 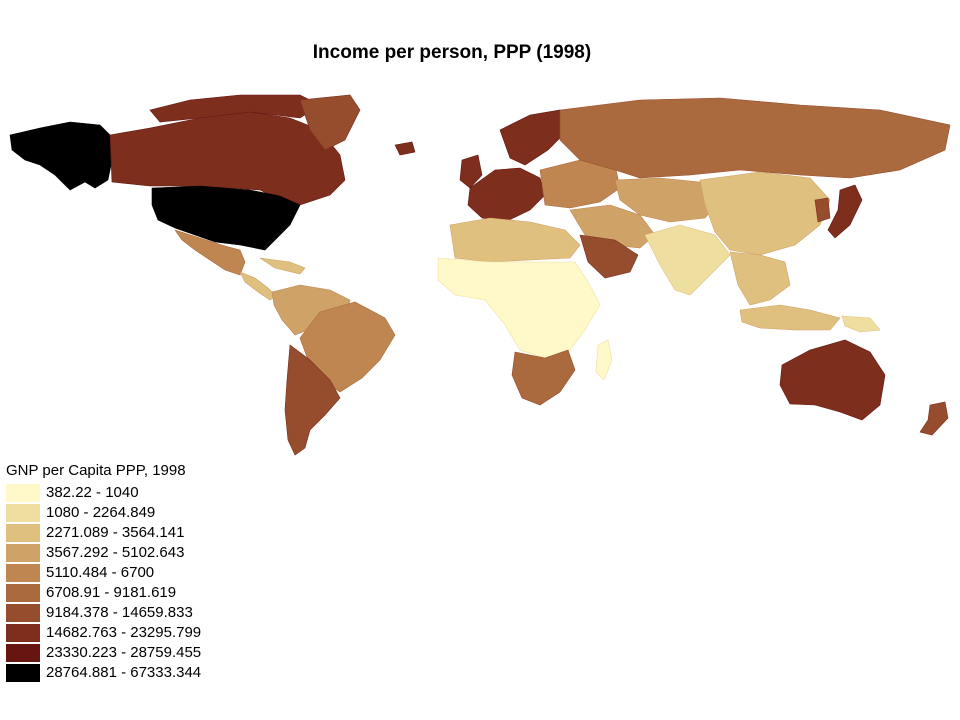 I want to click on region-western-europe, so click(x=506, y=195).